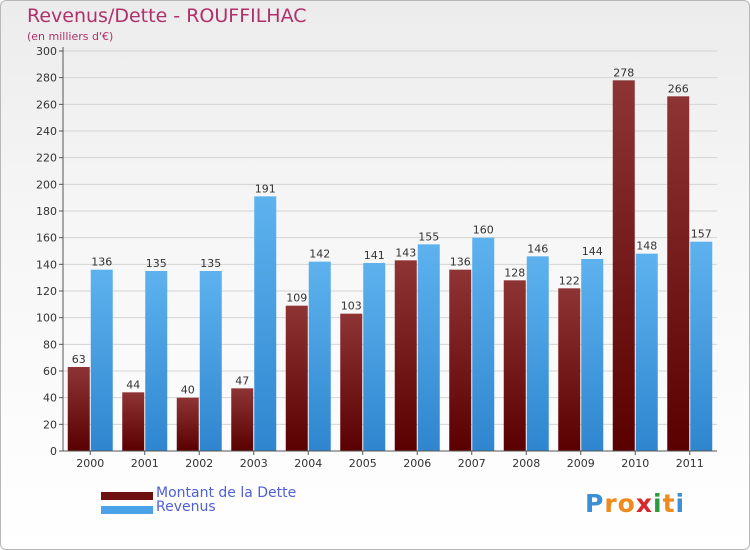 The width and height of the screenshot is (750, 550). I want to click on x-tick-label: 2002, so click(199, 463).